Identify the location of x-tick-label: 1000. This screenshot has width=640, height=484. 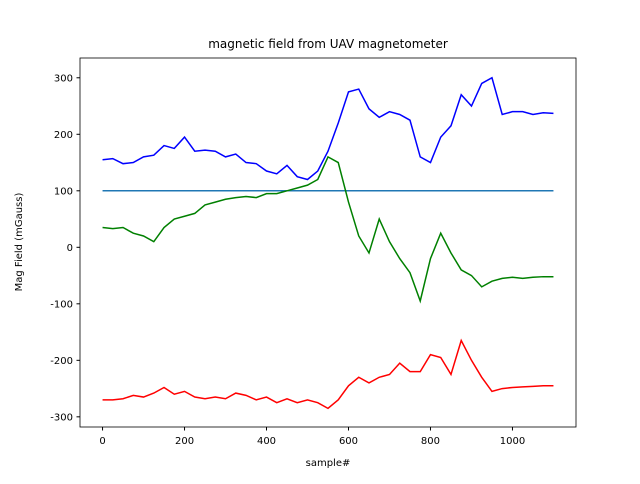
(512, 441).